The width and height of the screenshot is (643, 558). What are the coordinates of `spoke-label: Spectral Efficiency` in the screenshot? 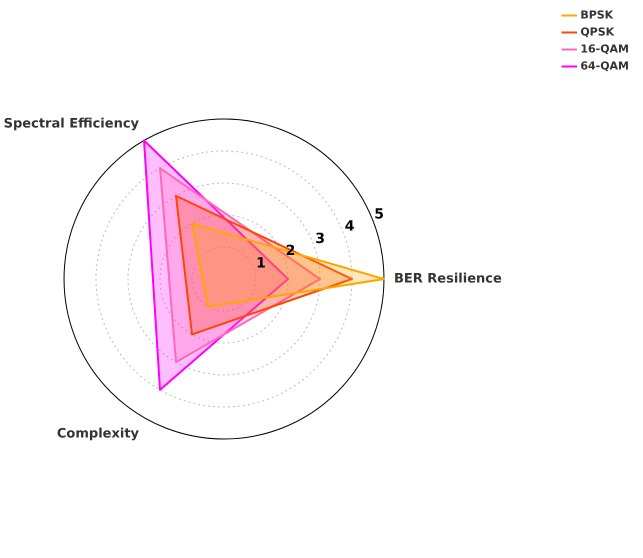 It's located at (72, 124).